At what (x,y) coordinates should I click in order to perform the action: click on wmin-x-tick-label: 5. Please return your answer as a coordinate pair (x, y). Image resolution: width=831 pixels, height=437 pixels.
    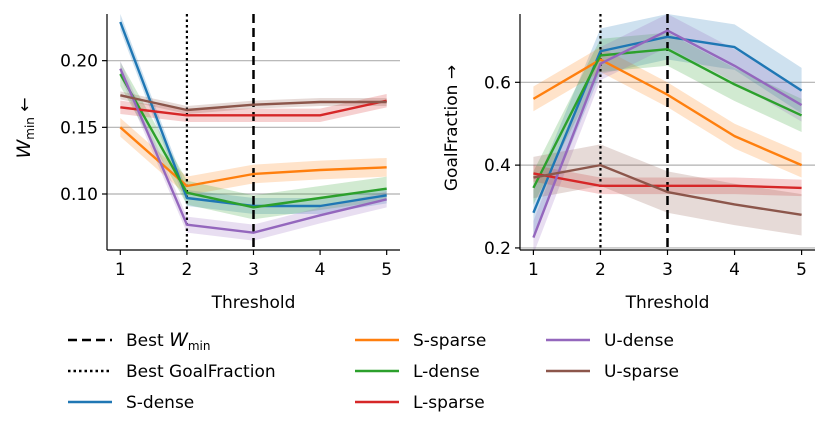
    Looking at the image, I should click on (386, 270).